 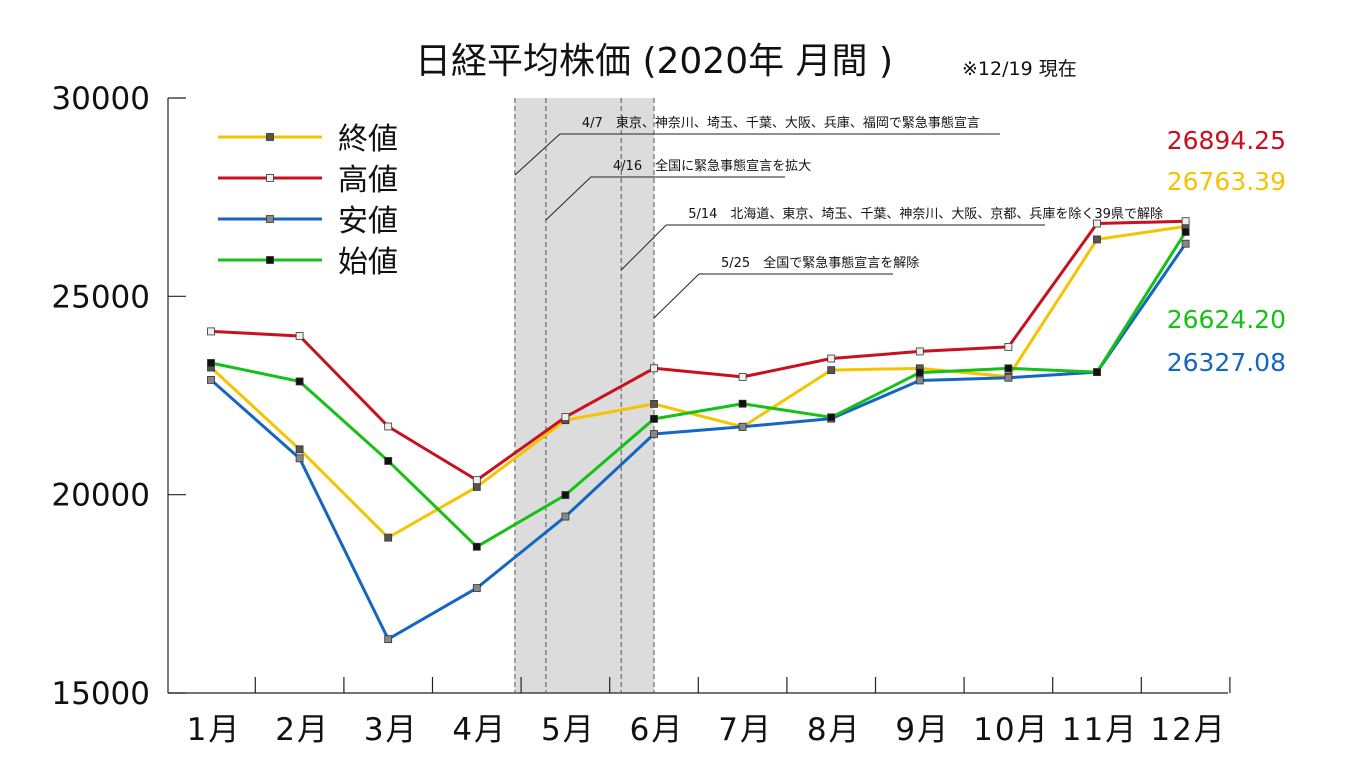 What do you see at coordinates (214, 730) in the screenshot?
I see `x-tick-label: 1月` at bounding box center [214, 730].